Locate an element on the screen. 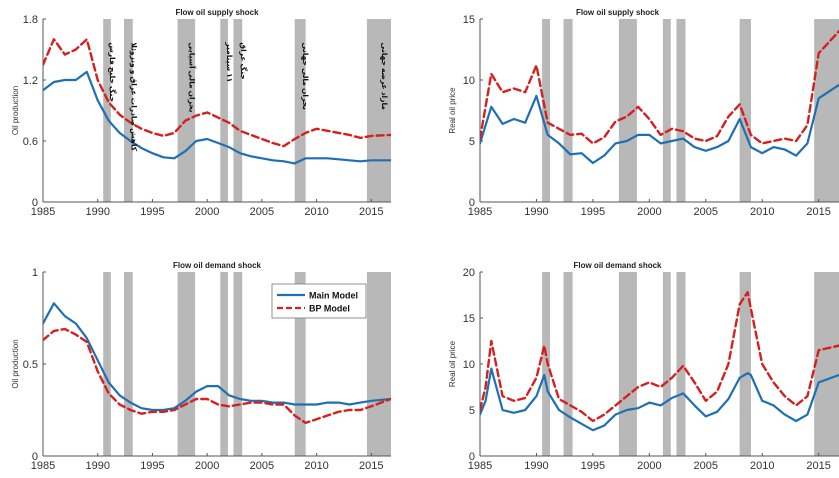  y-tick-label: 1 is located at coordinates (35, 273).